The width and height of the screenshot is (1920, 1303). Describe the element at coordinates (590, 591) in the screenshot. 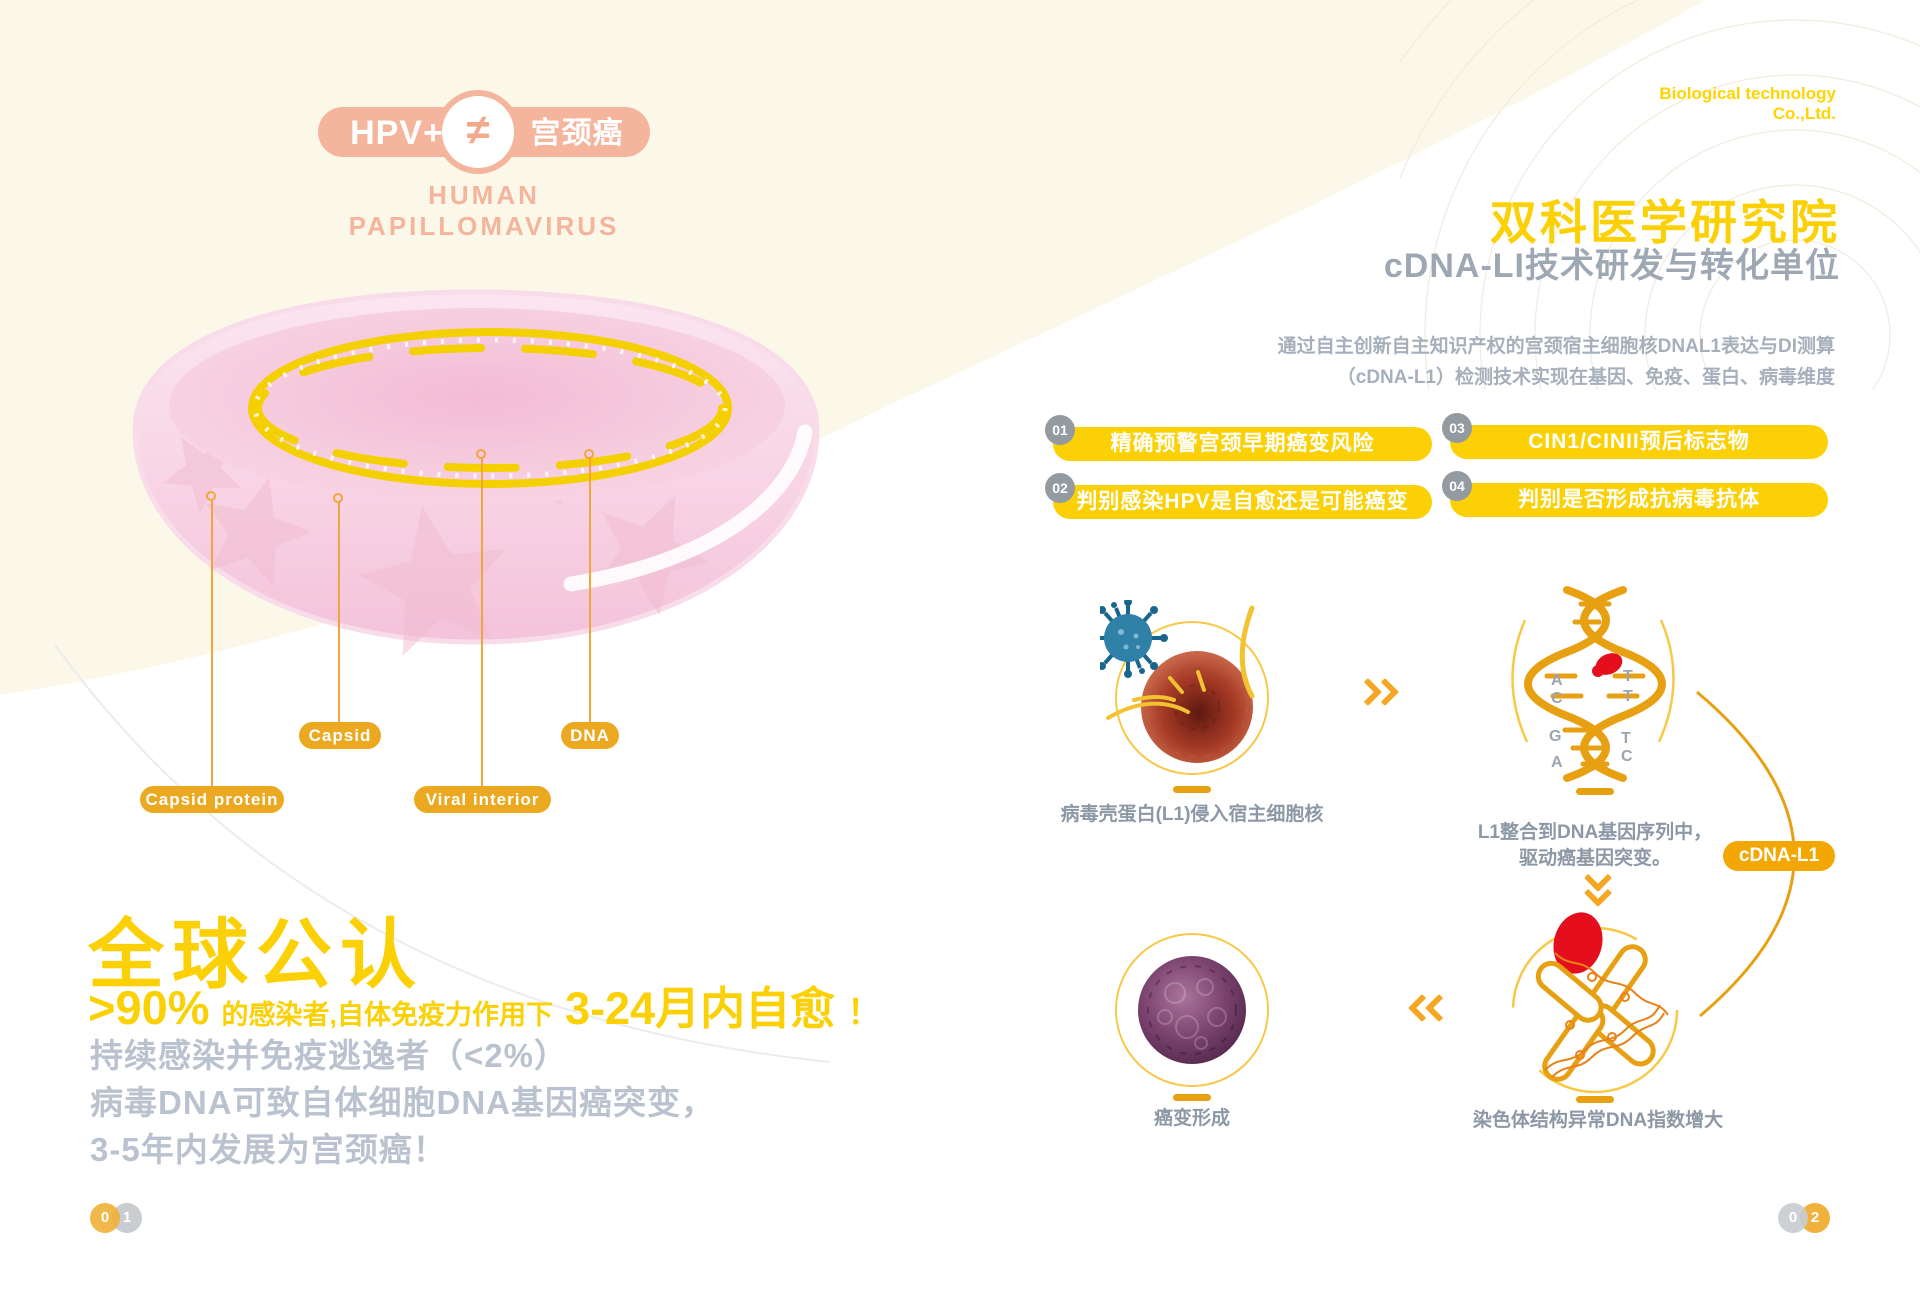

I see `leader-dna` at that location.